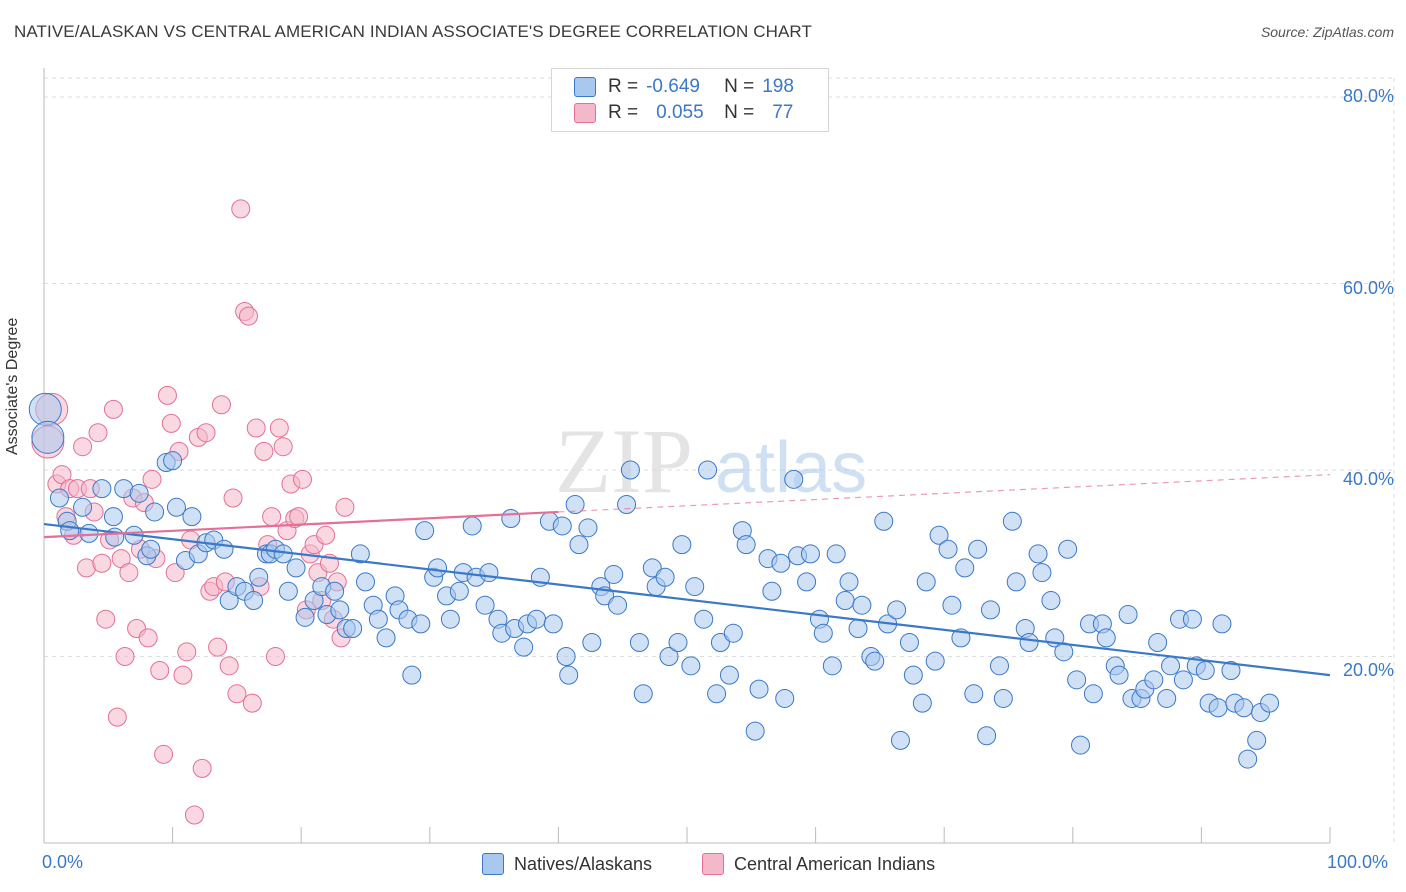 The height and width of the screenshot is (892, 1406). I want to click on legend-r-label: R =, so click(623, 86).